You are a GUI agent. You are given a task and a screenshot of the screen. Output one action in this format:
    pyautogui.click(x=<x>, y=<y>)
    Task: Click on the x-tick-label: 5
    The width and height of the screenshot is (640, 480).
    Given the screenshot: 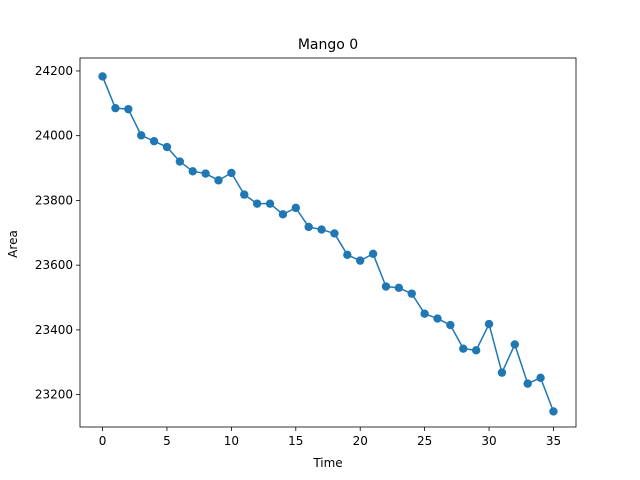 What is the action you would take?
    pyautogui.click(x=167, y=441)
    